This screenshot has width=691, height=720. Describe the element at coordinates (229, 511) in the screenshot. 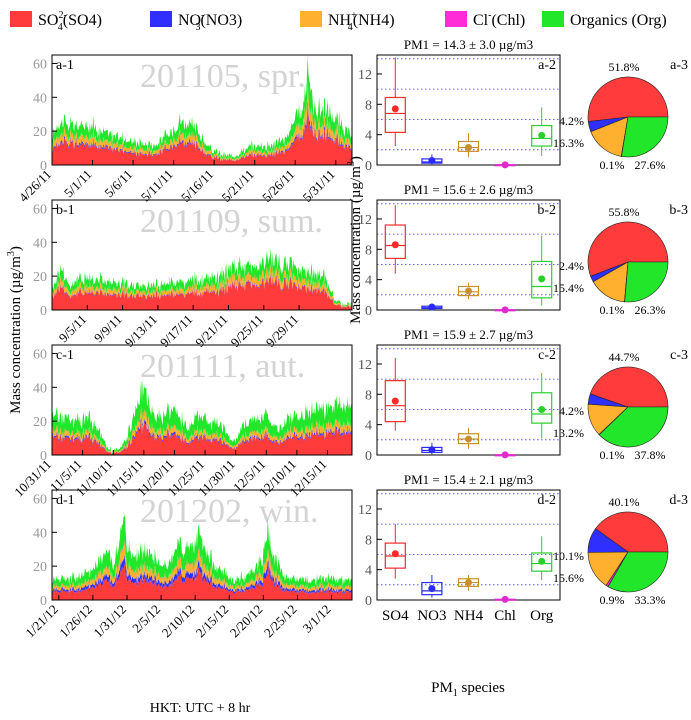

I see `season-label-d: 201202, win.` at that location.